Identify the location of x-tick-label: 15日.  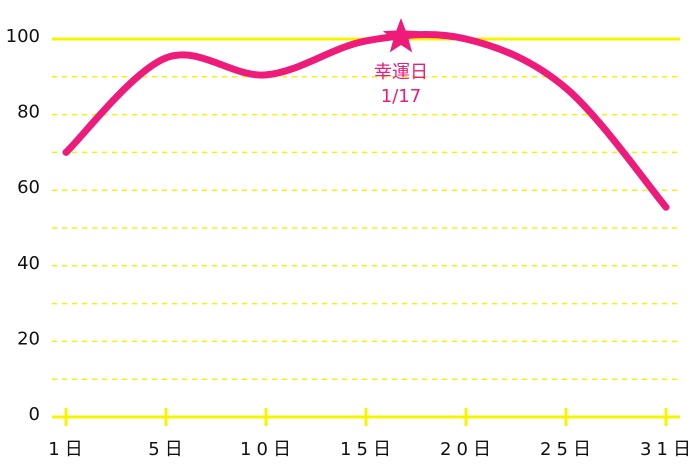
(368, 449).